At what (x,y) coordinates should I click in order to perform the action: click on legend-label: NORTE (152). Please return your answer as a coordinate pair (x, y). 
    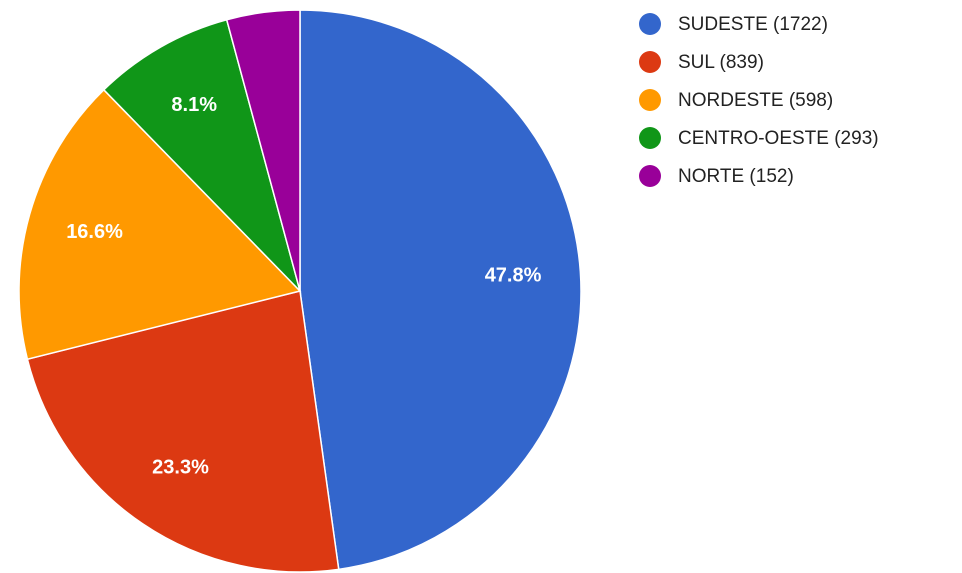
    Looking at the image, I should click on (736, 176).